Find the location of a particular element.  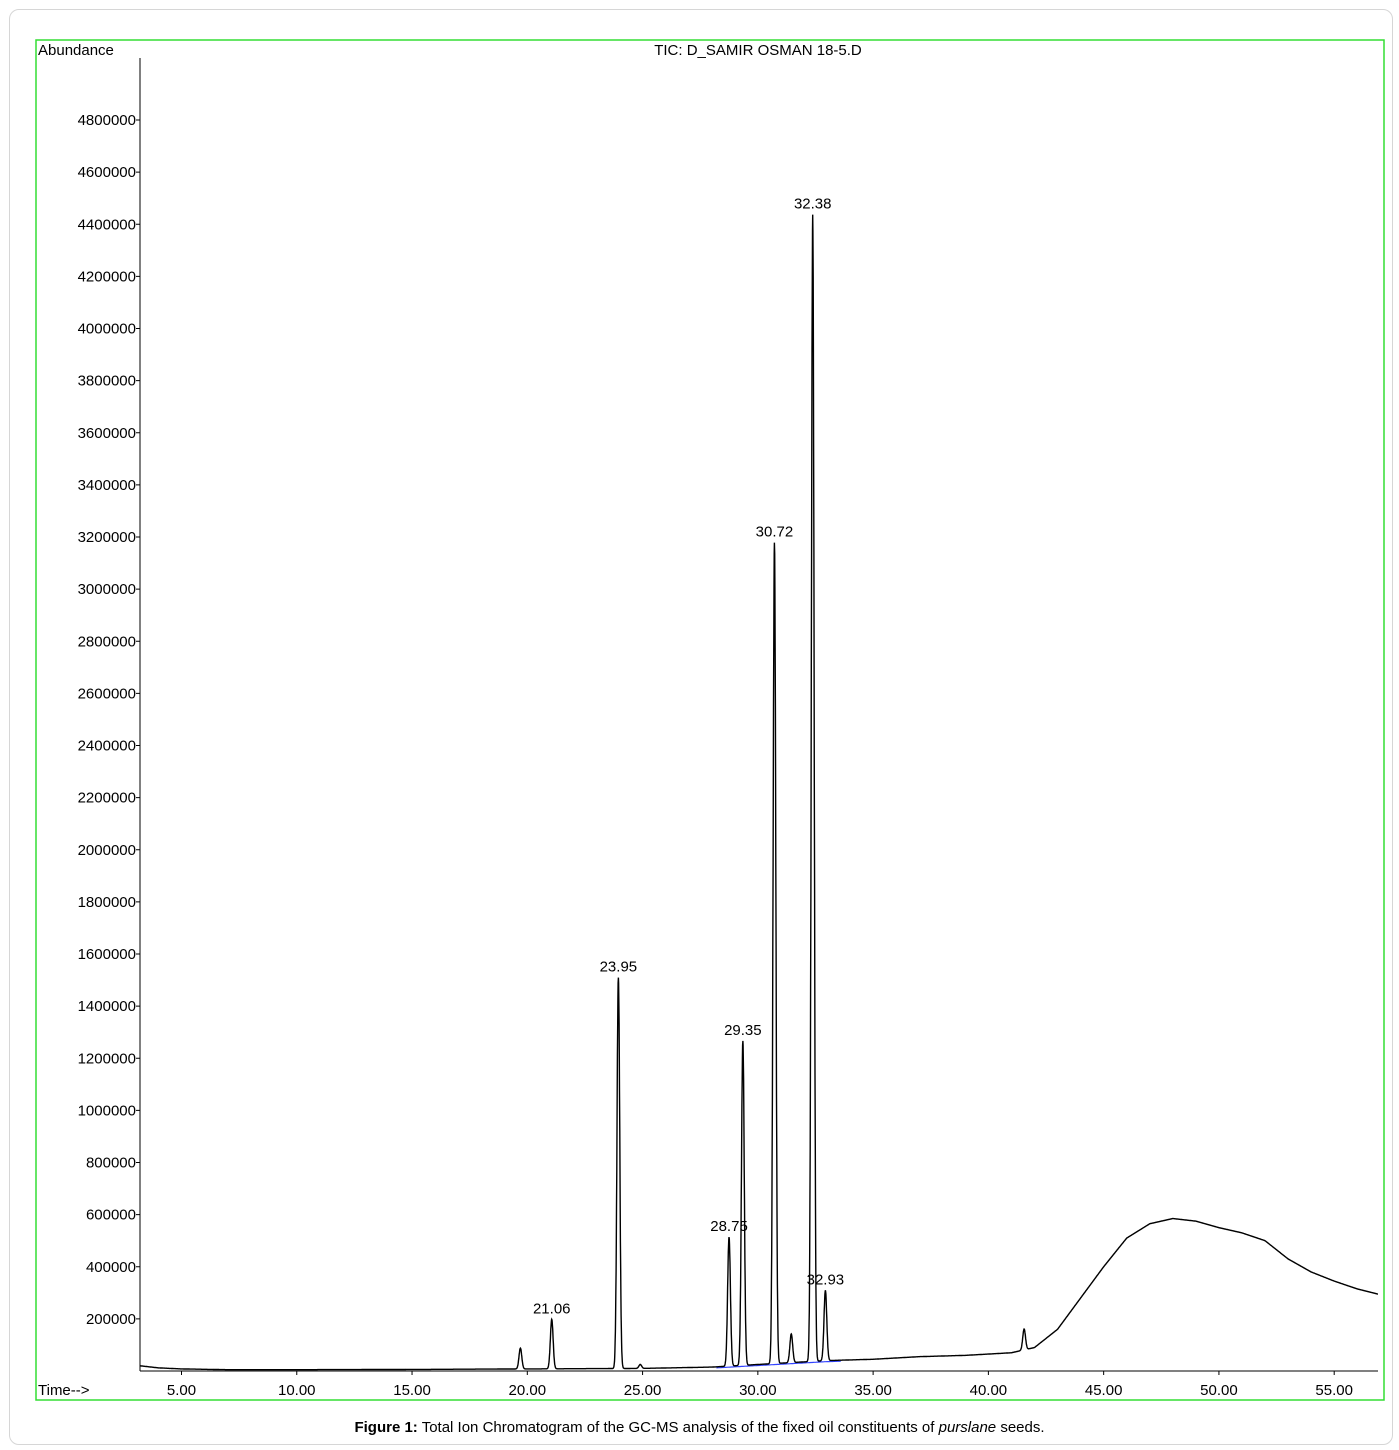

y-tick-label: 800000 is located at coordinates (111, 1163).